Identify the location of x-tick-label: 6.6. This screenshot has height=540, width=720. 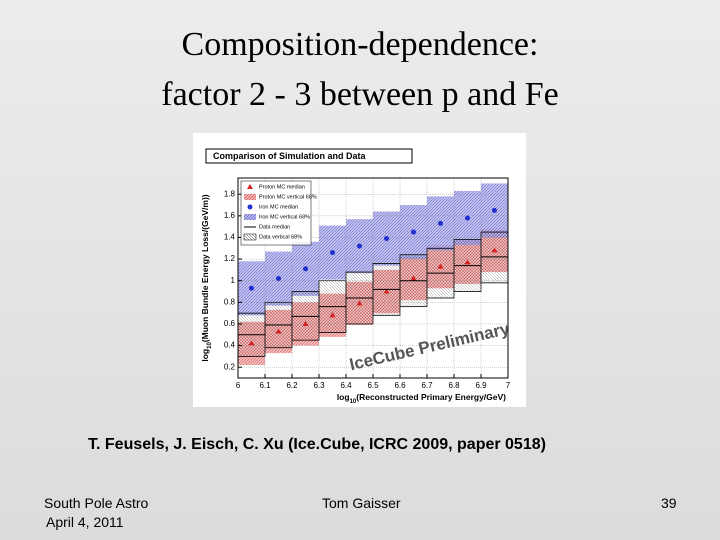
(400, 385).